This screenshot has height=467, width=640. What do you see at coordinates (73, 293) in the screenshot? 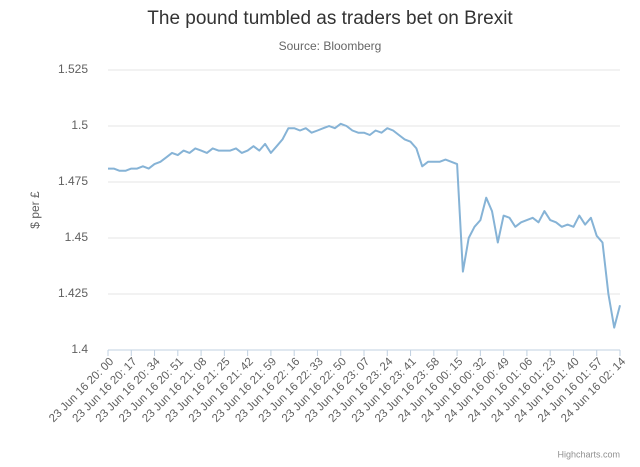
I see `y-tick-label: 1.425` at bounding box center [73, 293].